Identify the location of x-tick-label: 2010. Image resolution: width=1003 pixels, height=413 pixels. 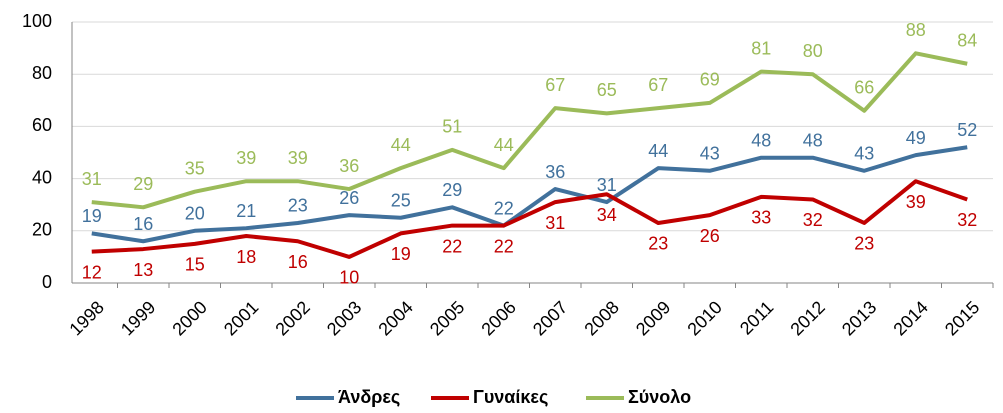
(704, 318).